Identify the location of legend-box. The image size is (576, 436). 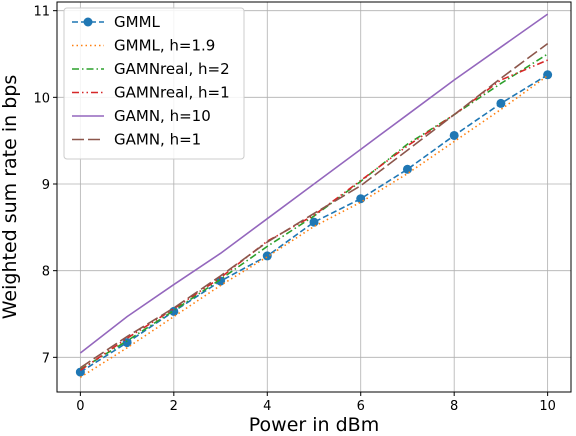
(154, 83).